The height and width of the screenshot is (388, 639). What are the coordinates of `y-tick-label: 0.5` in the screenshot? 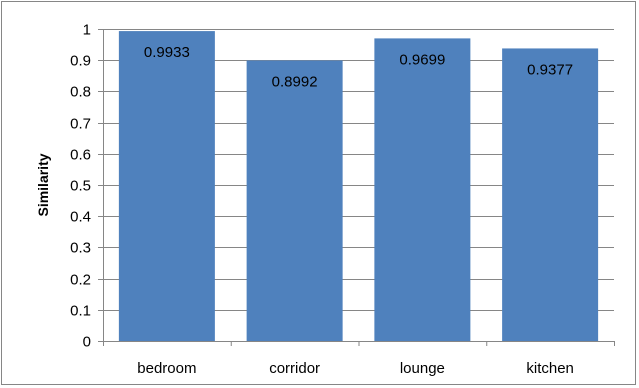 It's located at (80, 186).